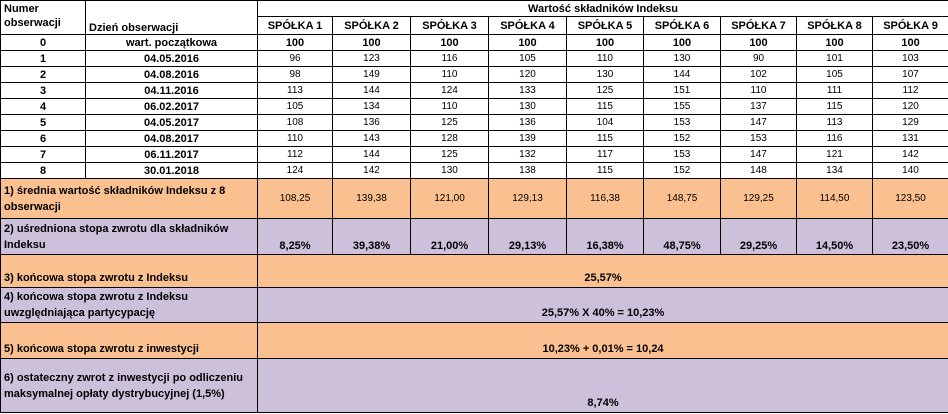  What do you see at coordinates (43, 122) in the screenshot?
I see `obs-number: 5` at bounding box center [43, 122].